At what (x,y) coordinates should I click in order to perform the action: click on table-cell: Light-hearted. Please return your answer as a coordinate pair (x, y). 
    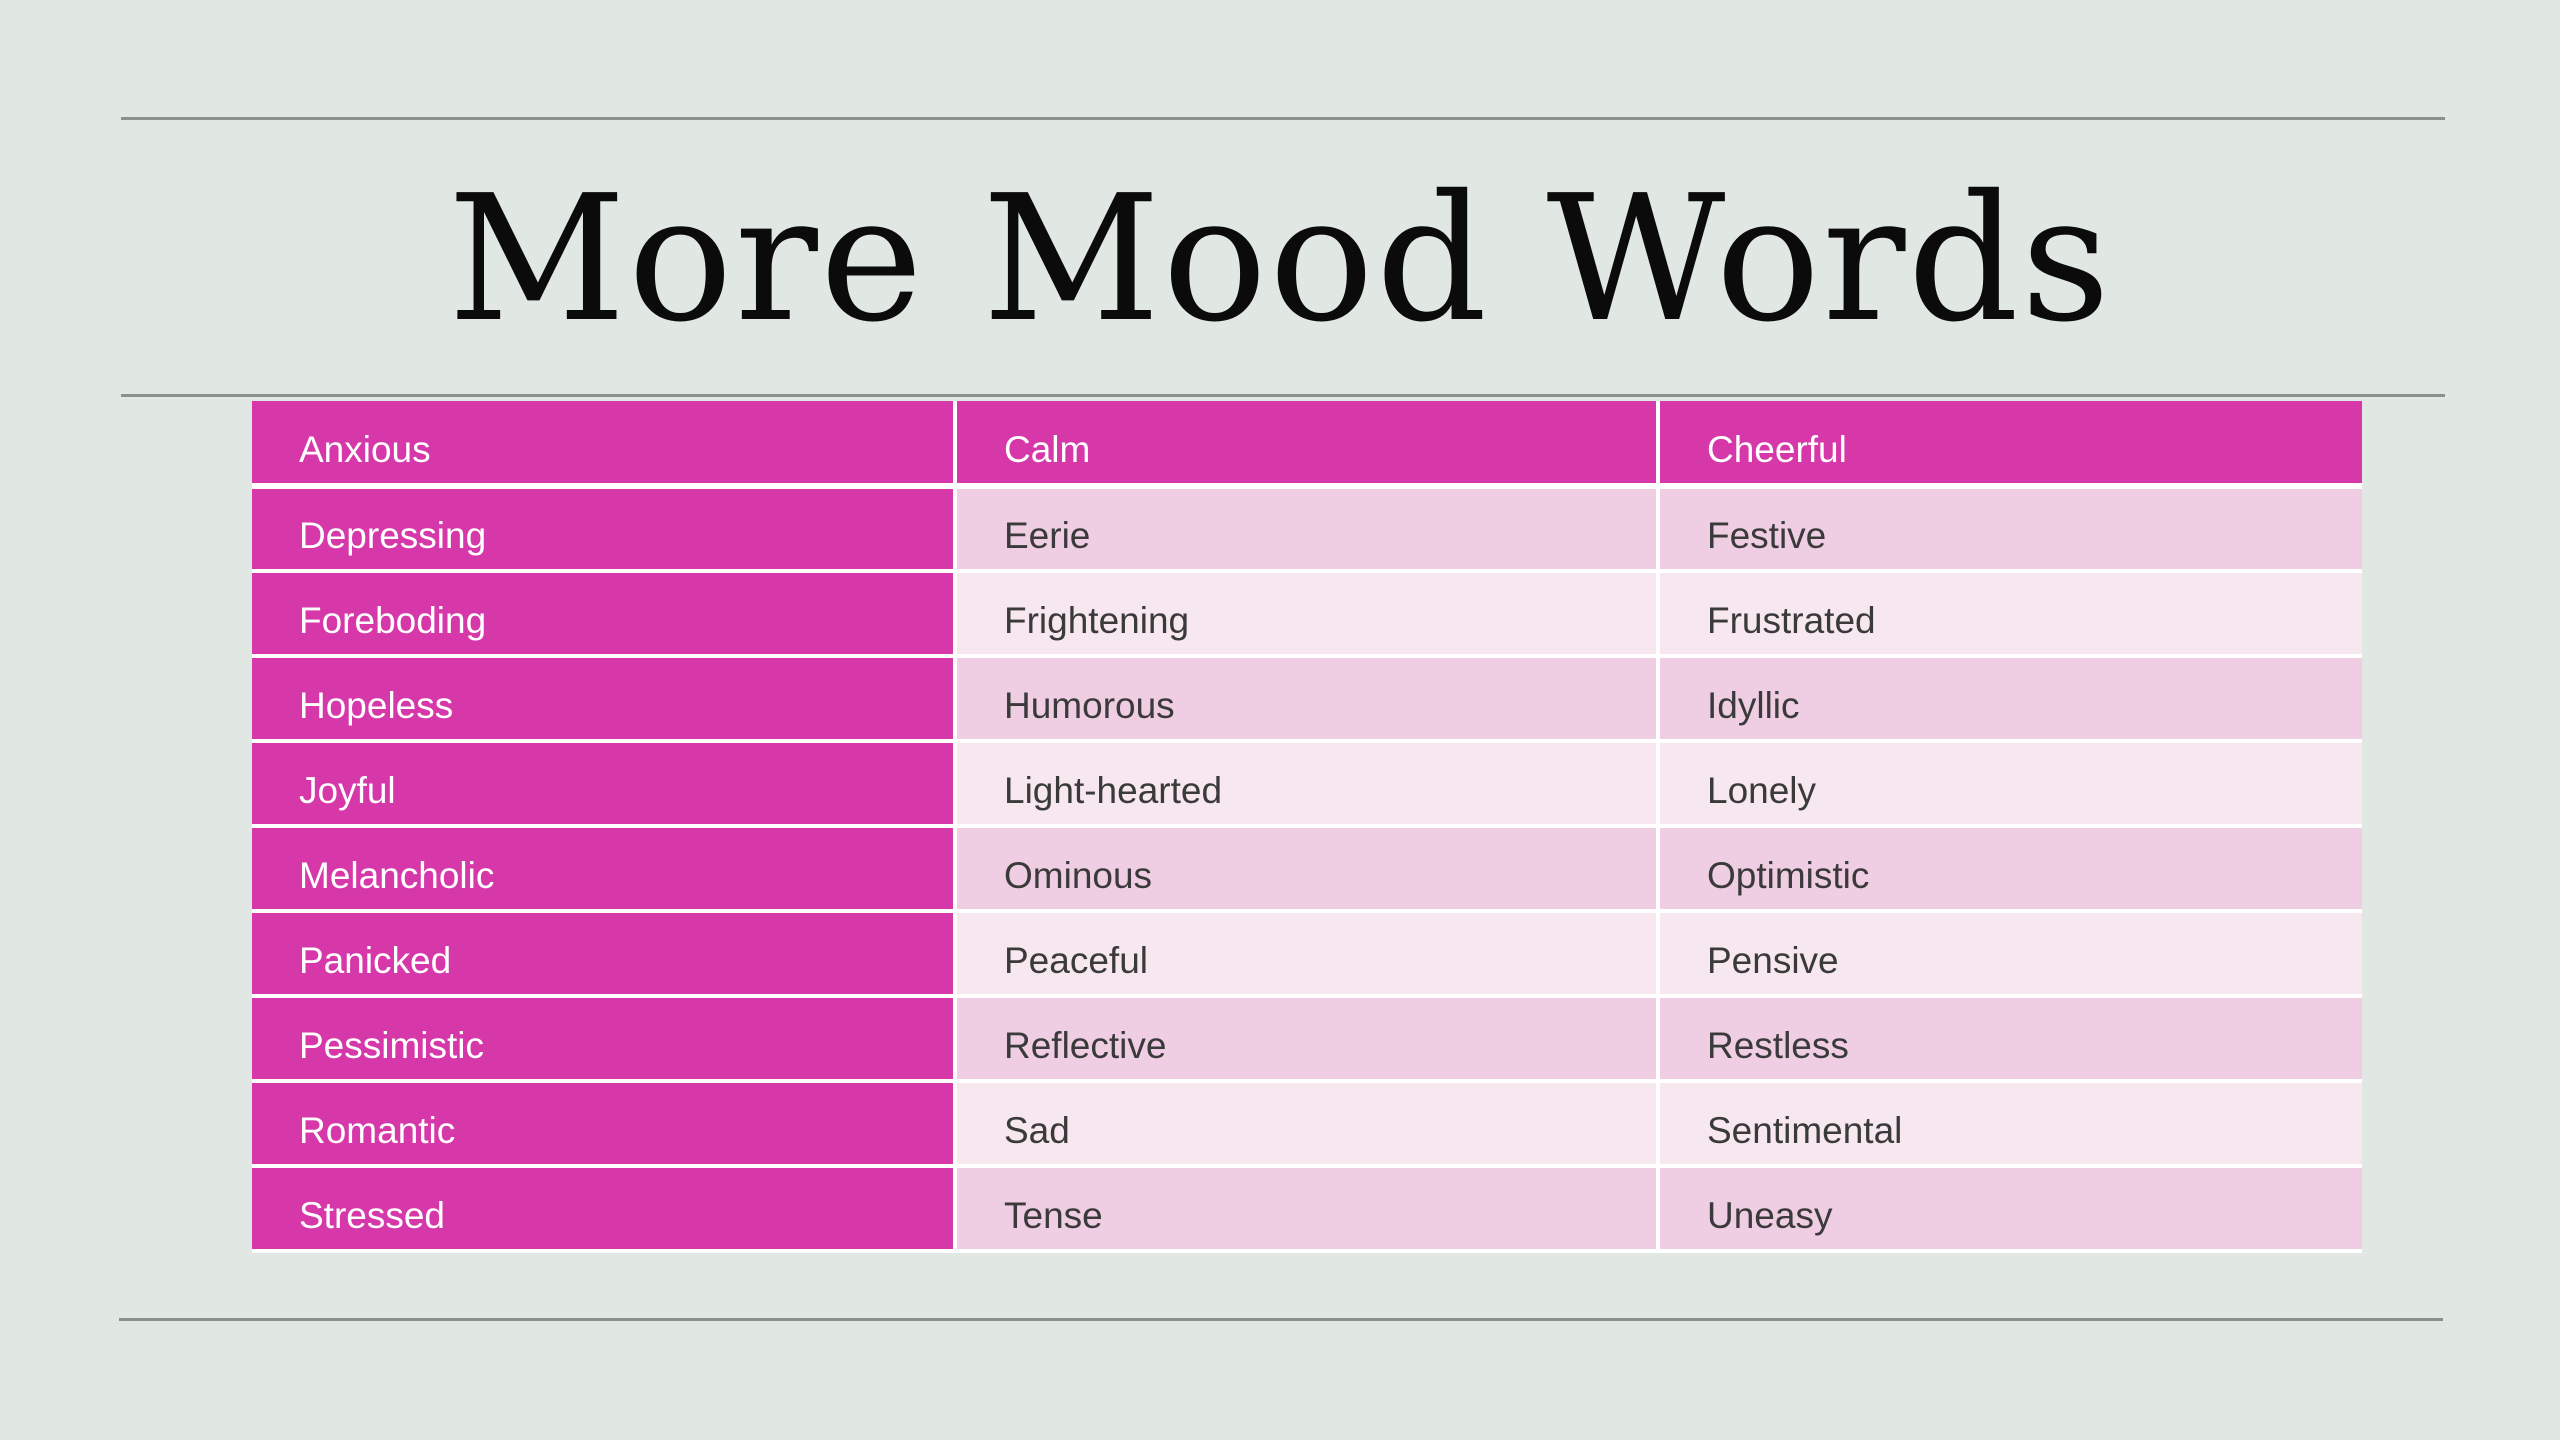
    Looking at the image, I should click on (1307, 784).